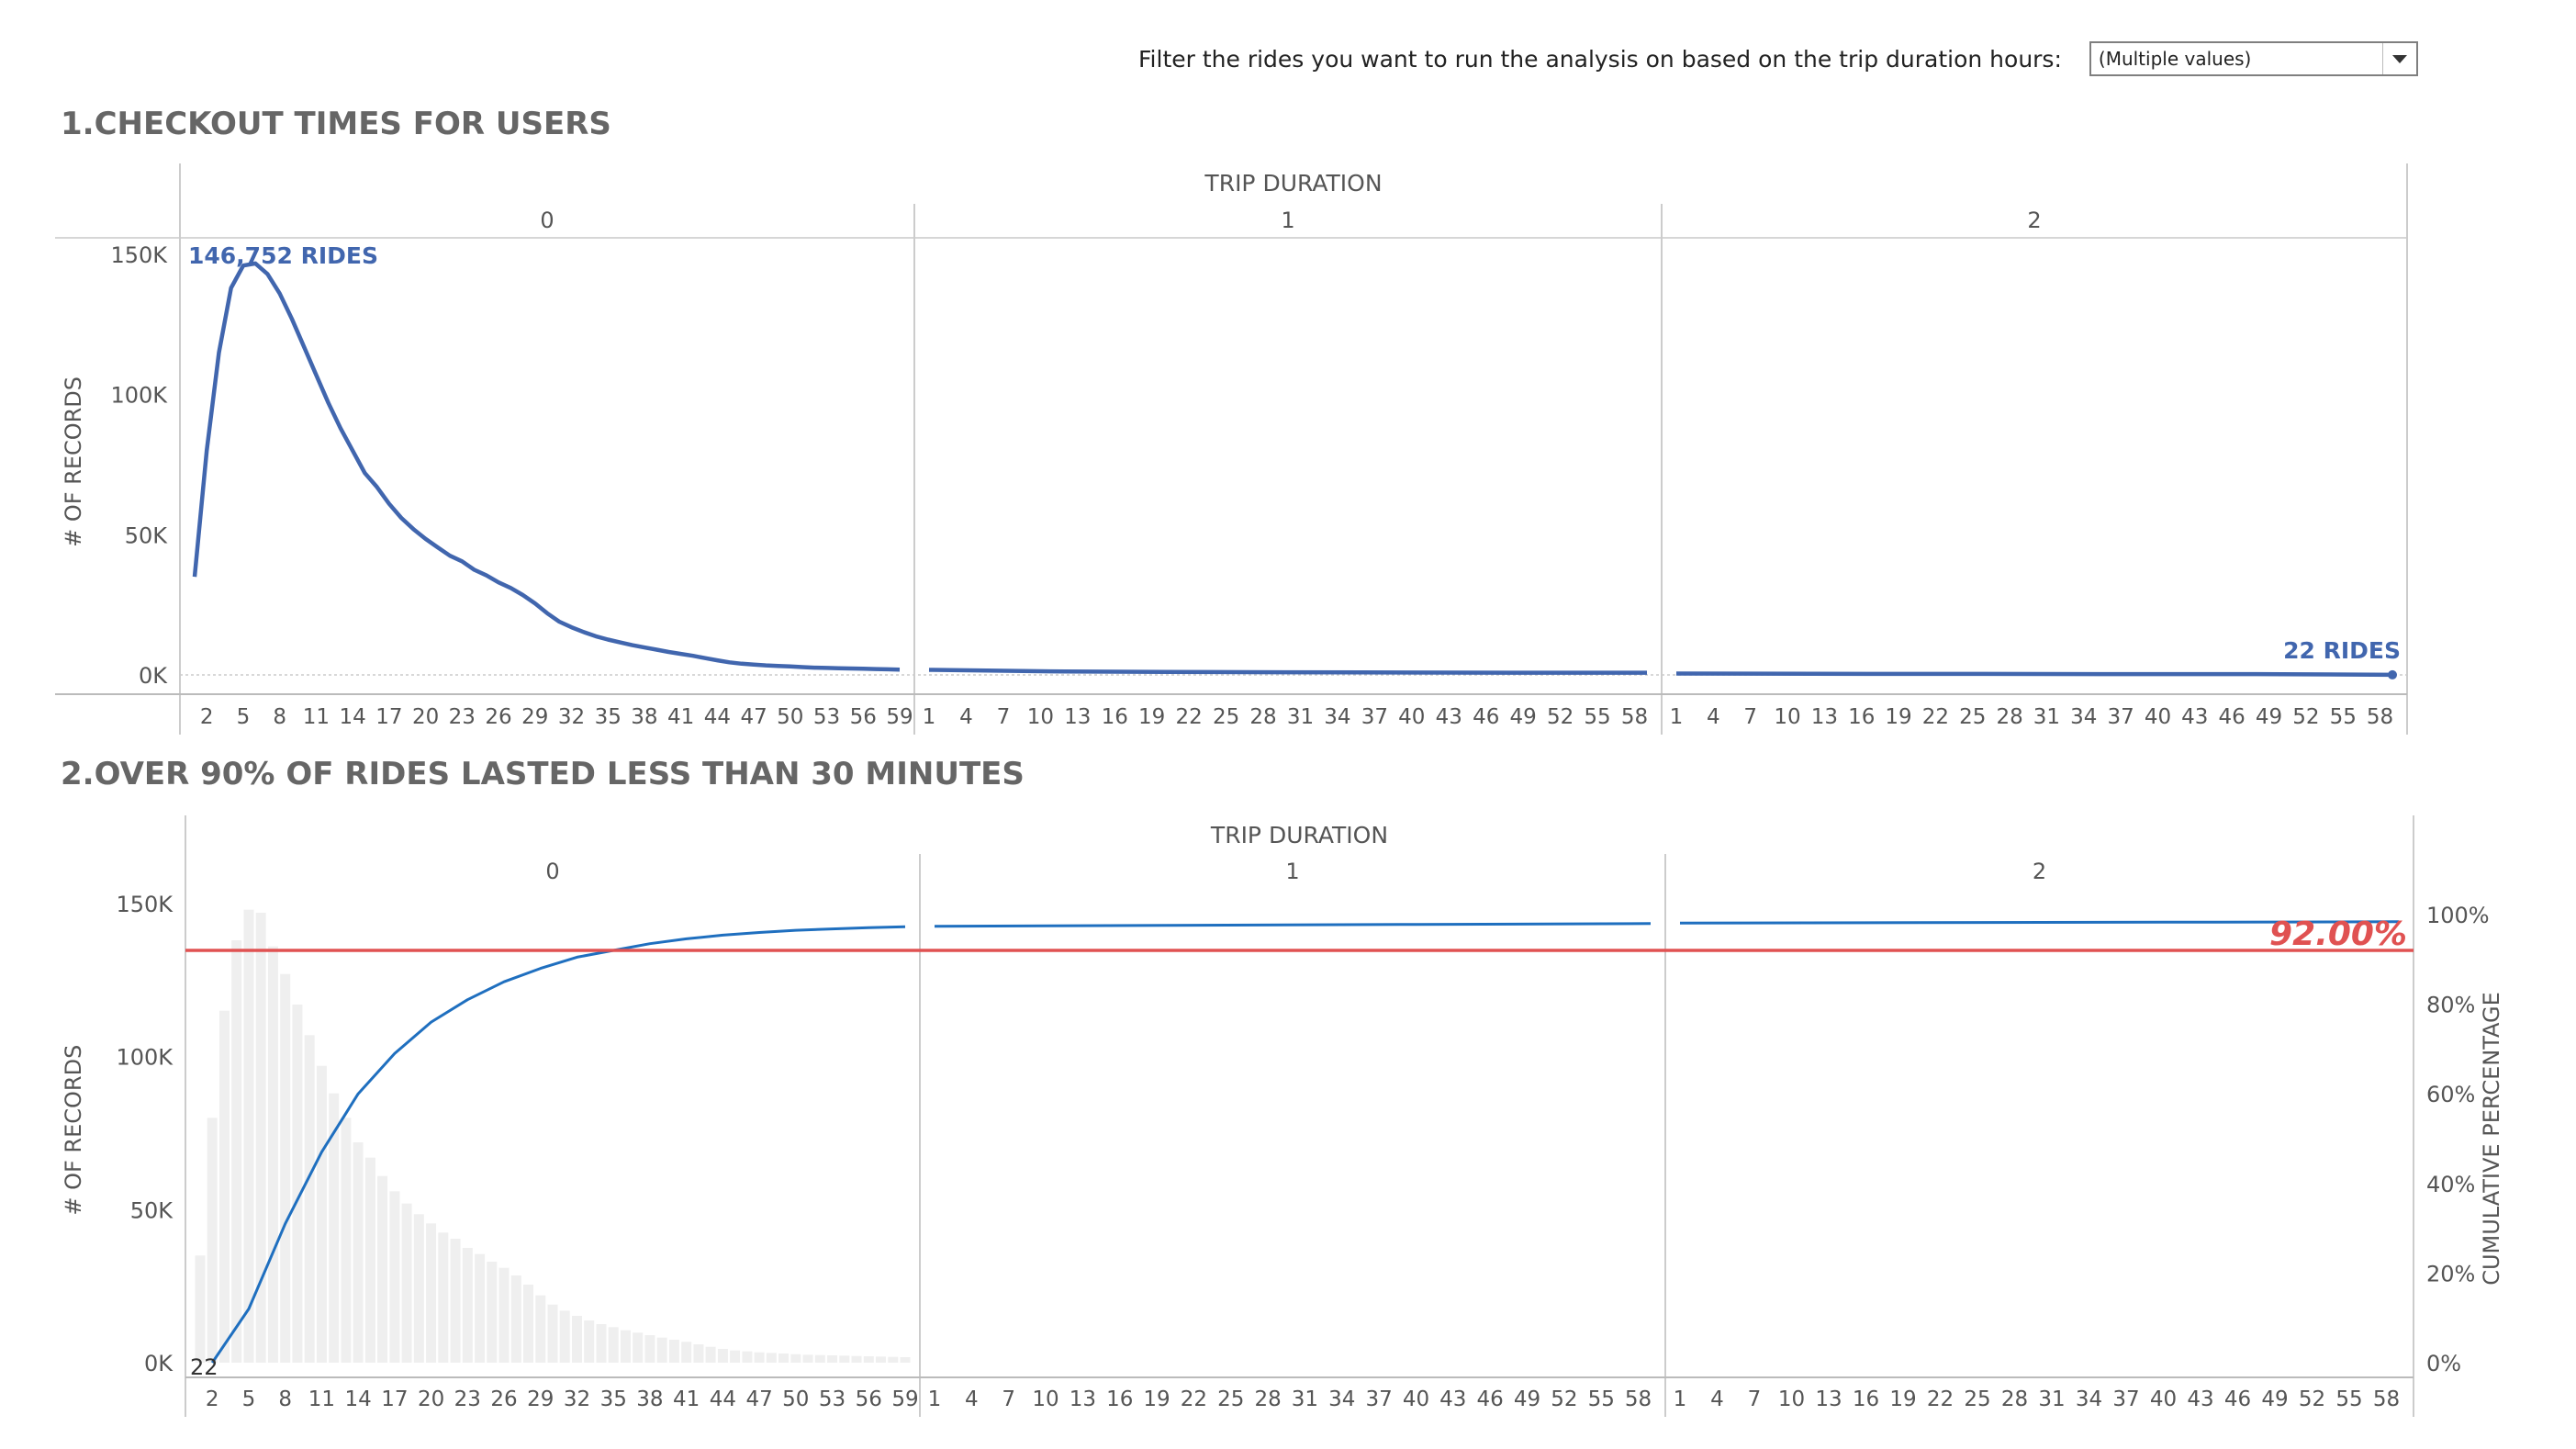  Describe the element at coordinates (1287, 220) in the screenshot. I see `panel-label-hour-1: 1` at that location.